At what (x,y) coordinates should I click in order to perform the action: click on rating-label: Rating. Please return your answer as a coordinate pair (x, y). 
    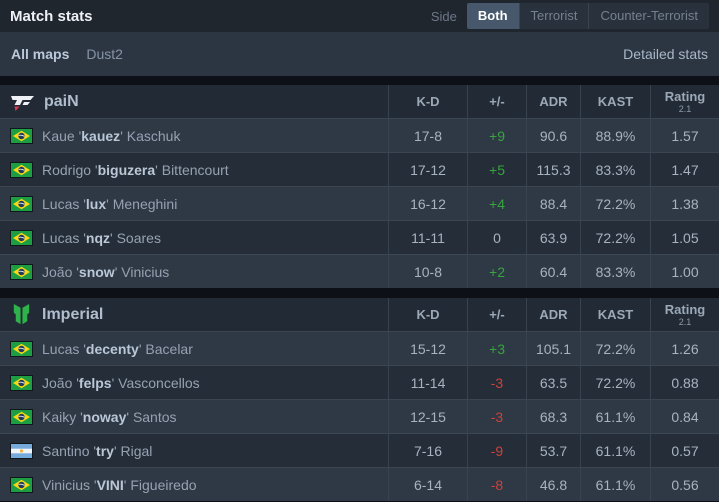
    Looking at the image, I should click on (685, 96).